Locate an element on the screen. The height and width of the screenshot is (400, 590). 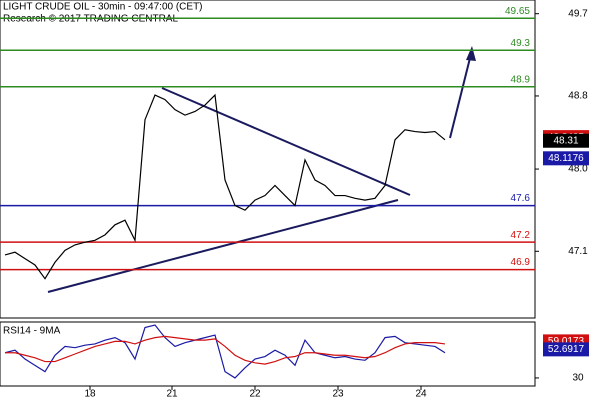
chart-subtitle: Research © 2017 TRADING CENTRAL is located at coordinates (90, 19).